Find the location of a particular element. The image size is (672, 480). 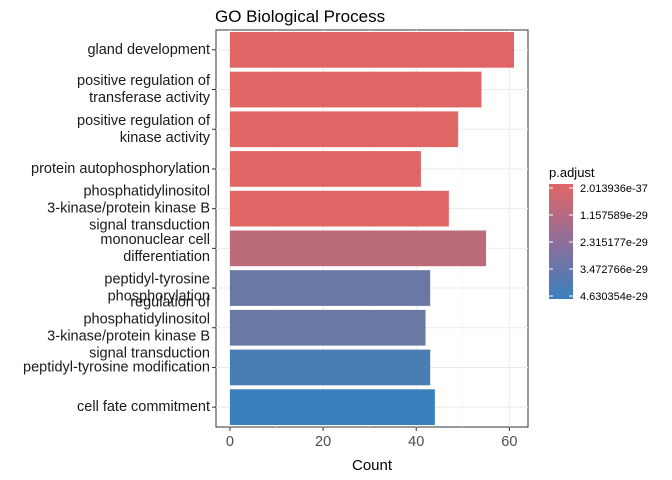

category-label-line: protein autophosphorylation is located at coordinates (120, 169).